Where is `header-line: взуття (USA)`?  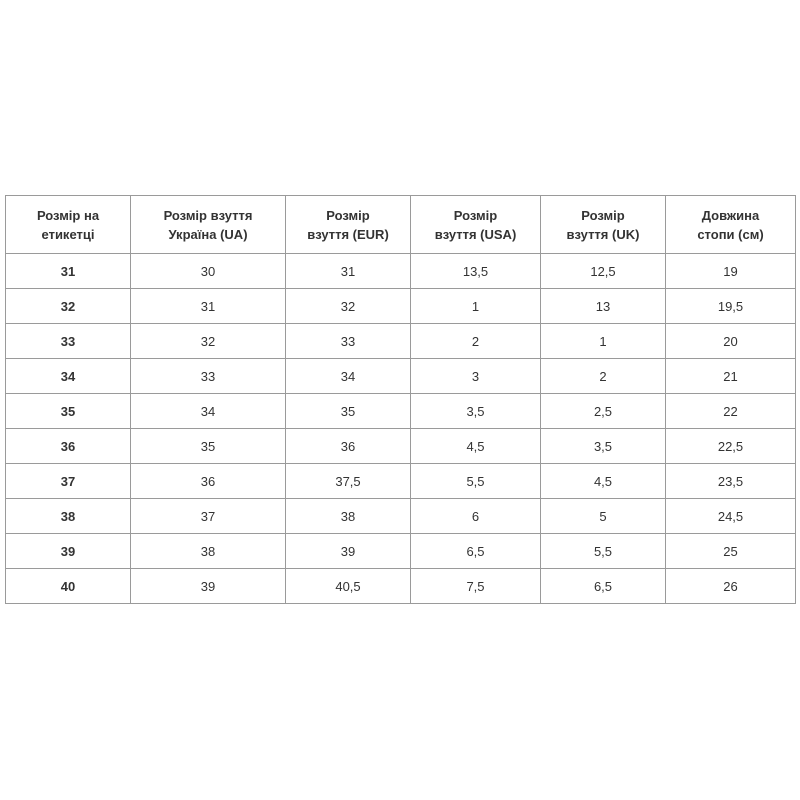 header-line: взуття (USA) is located at coordinates (475, 234).